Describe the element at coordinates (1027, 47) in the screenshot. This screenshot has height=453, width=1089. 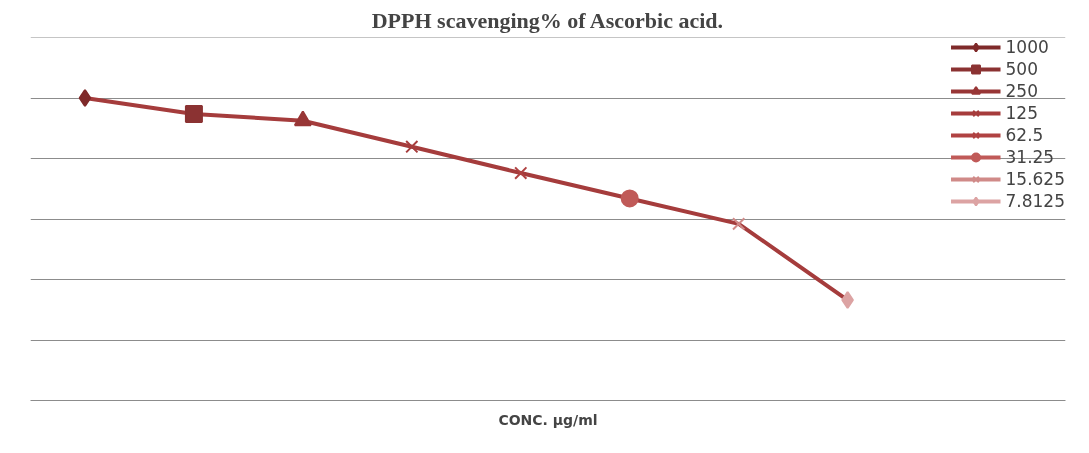
I see `legend-label: 1000` at that location.